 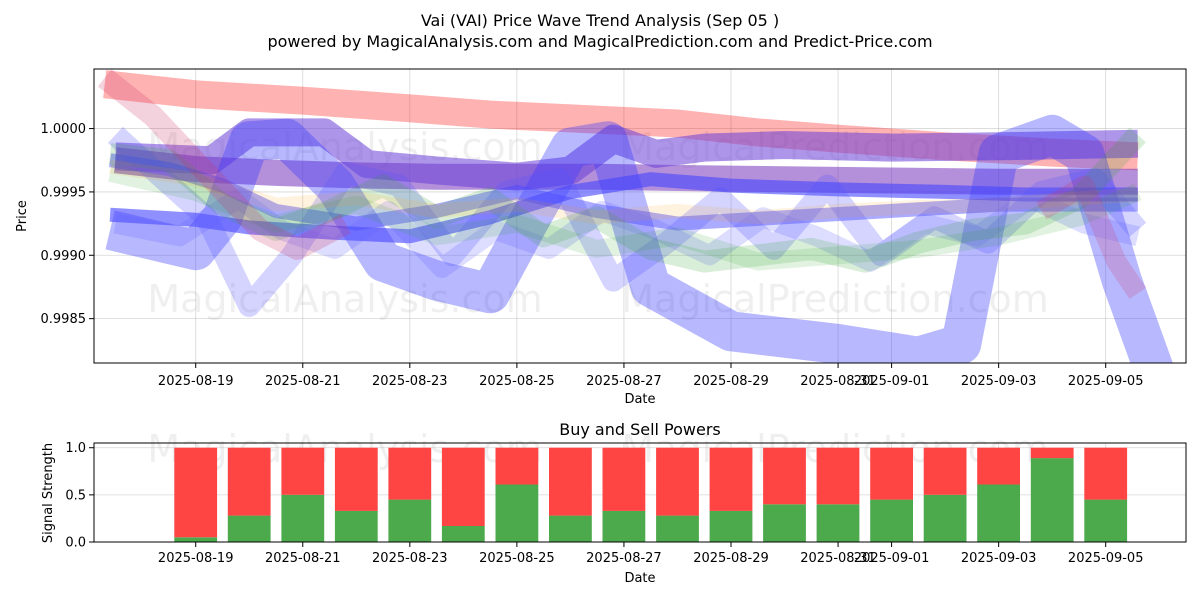 What do you see at coordinates (344, 299) in the screenshot?
I see `watermark-text: MagicalAnalysis.com` at bounding box center [344, 299].